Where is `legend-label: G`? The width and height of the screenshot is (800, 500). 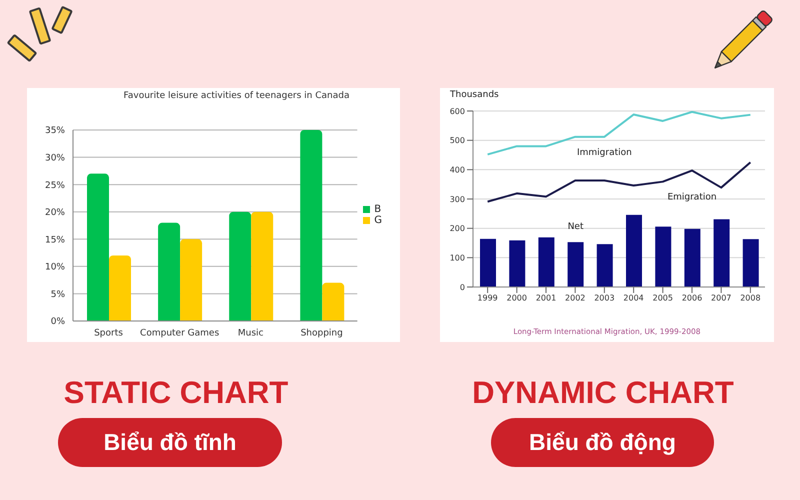 legend-label: G is located at coordinates (378, 220).